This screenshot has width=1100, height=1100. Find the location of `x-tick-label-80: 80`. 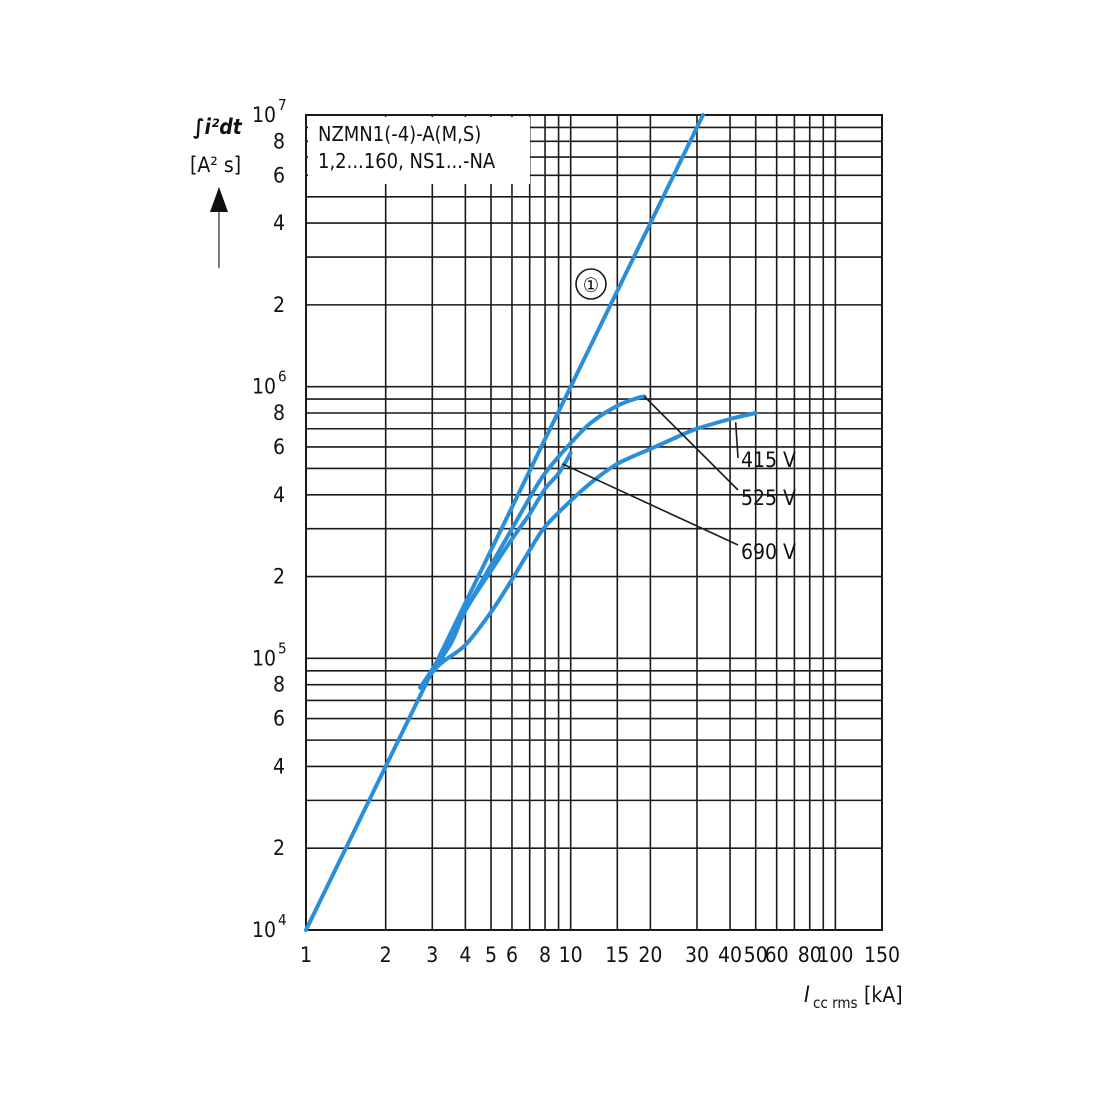

x-tick-label-80: 80 is located at coordinates (810, 955).